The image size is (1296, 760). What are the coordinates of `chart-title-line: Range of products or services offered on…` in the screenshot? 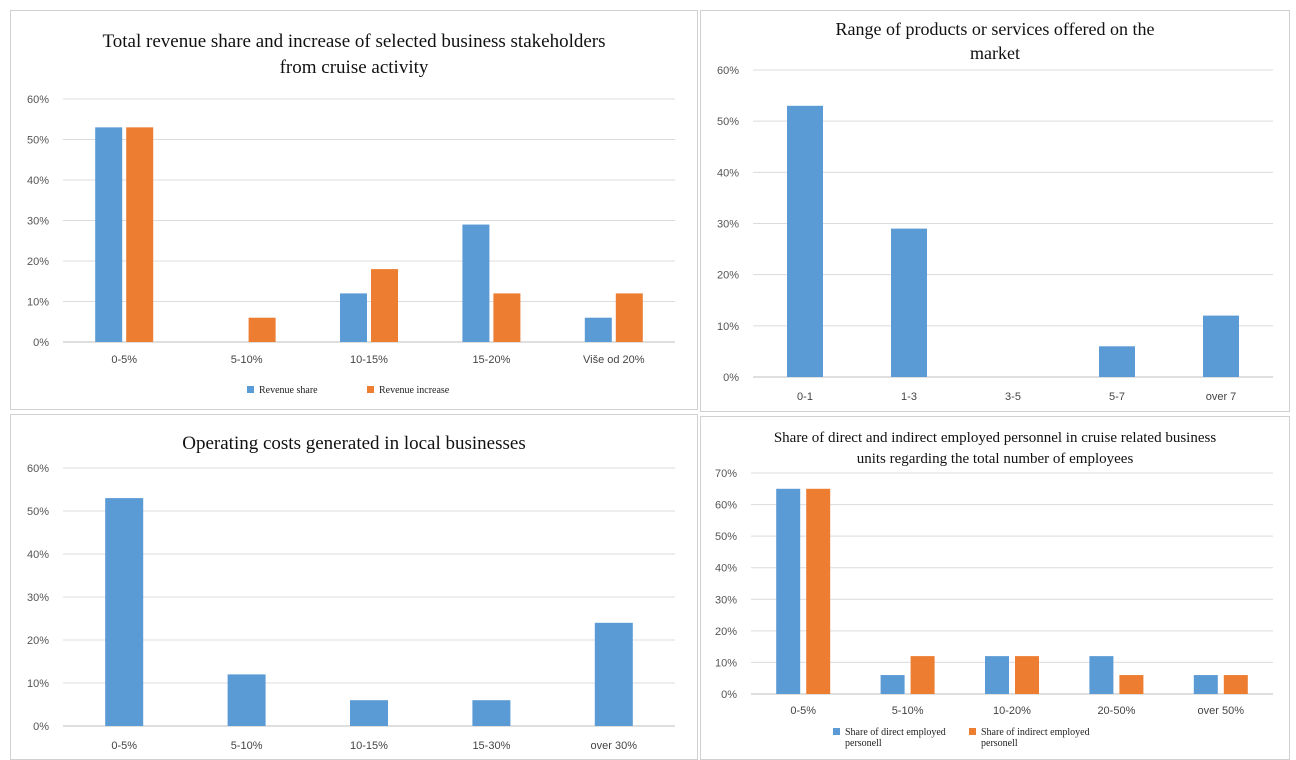 It's located at (994, 29).